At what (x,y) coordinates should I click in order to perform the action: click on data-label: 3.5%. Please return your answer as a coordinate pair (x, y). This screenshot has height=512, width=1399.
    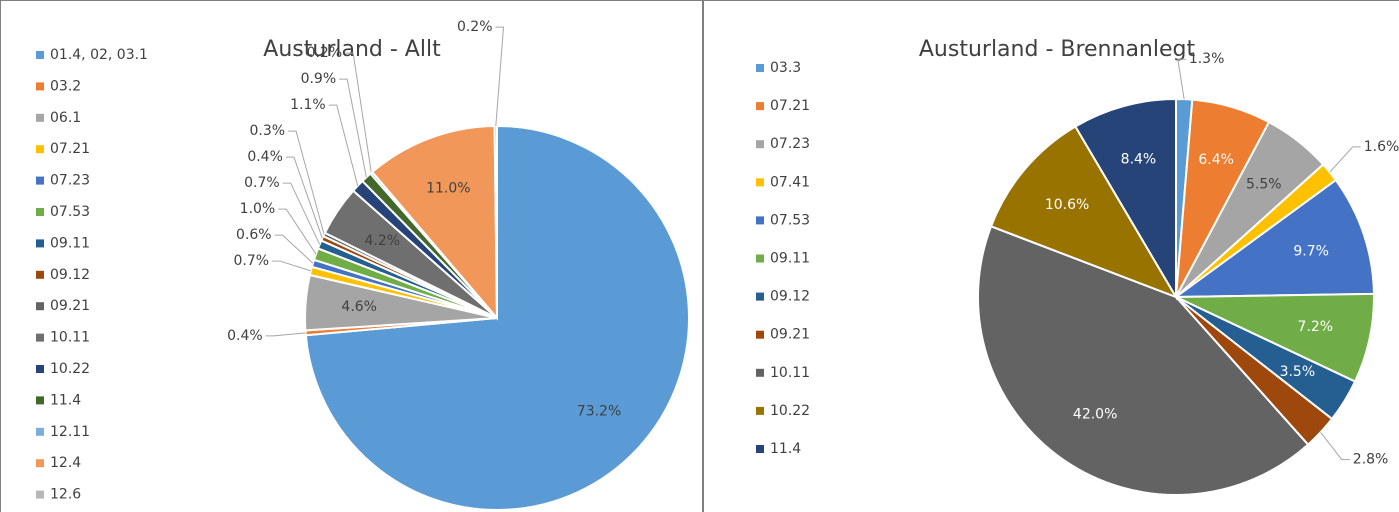
    Looking at the image, I should click on (1298, 372).